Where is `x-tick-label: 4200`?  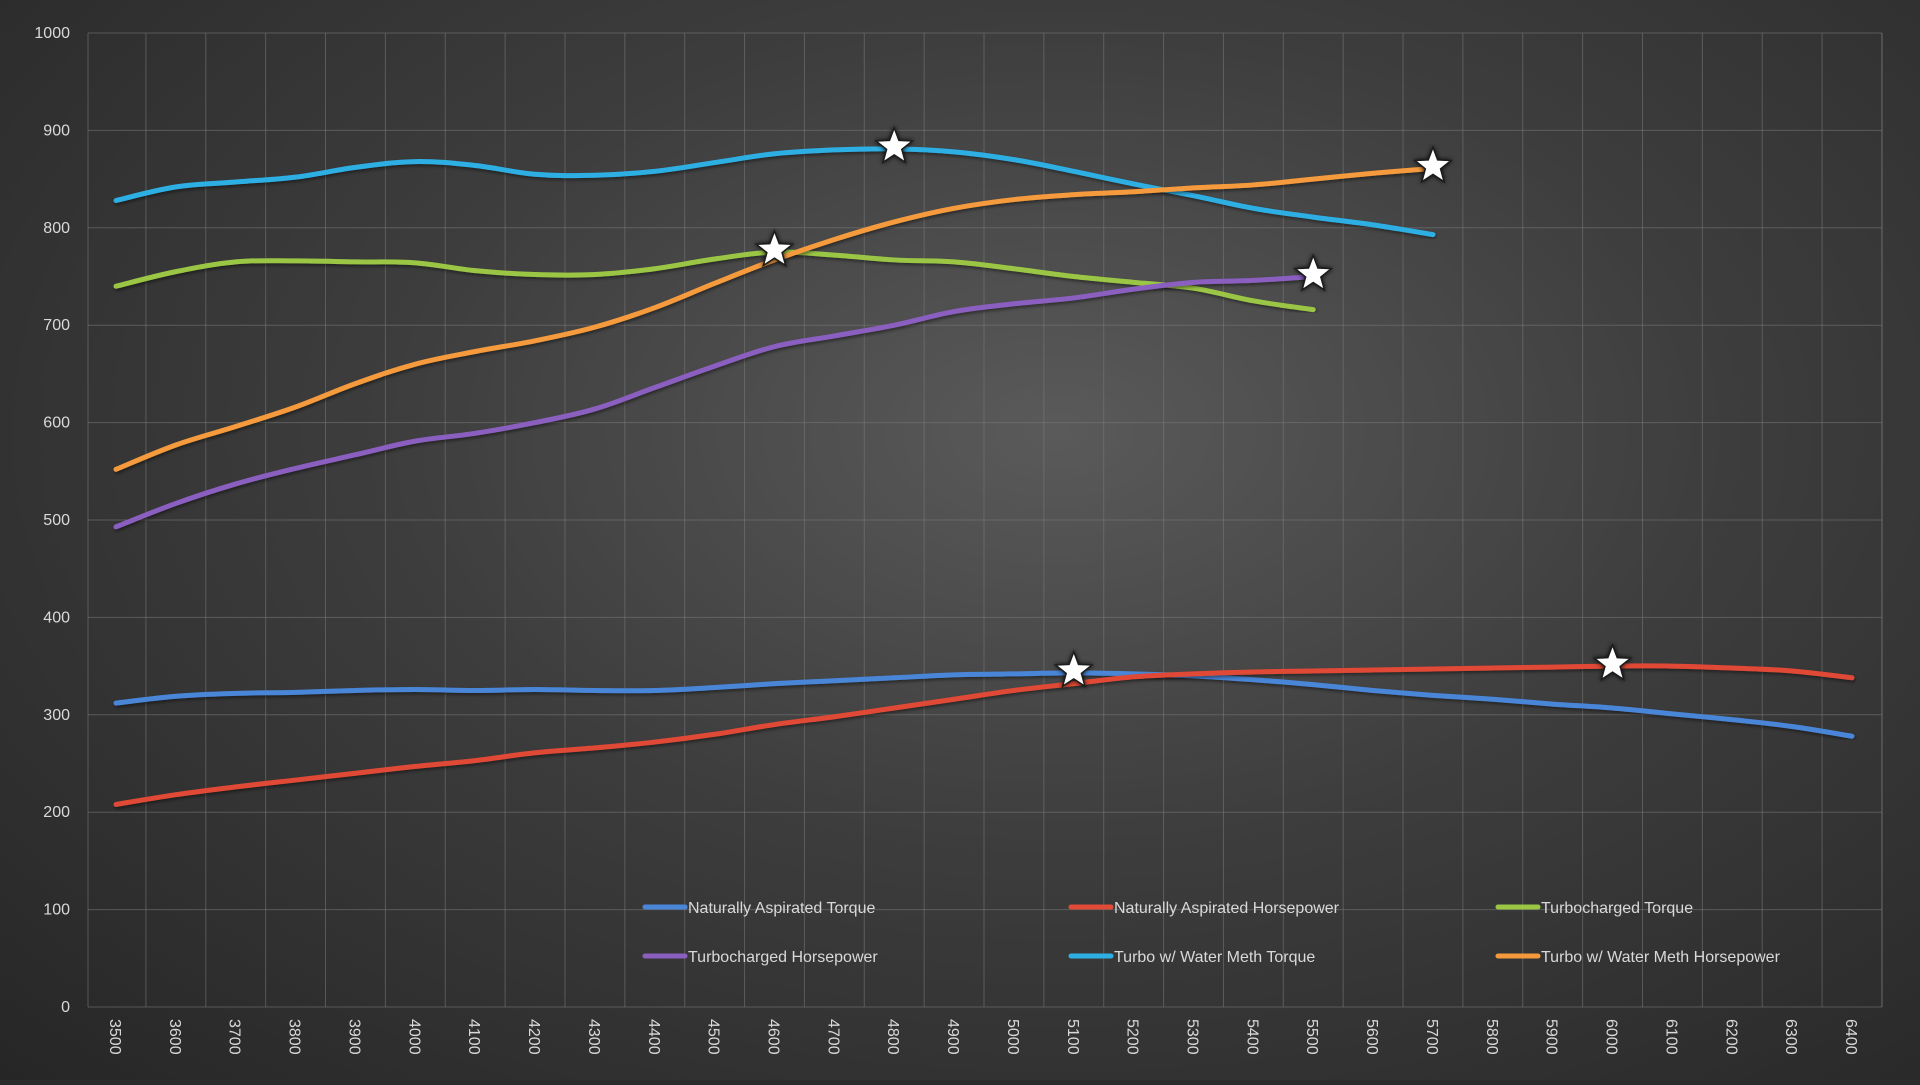 x-tick-label: 4200 is located at coordinates (533, 1037).